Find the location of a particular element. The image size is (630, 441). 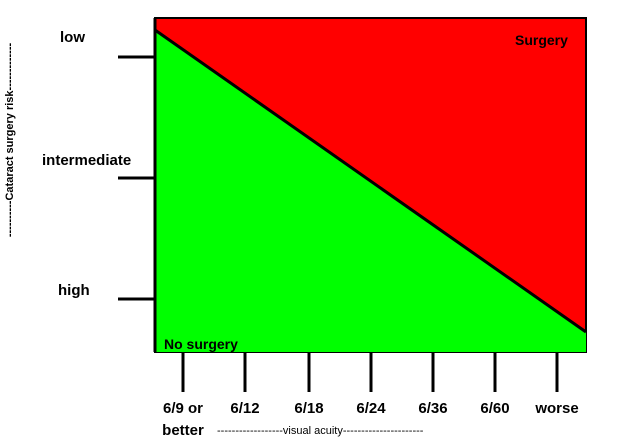

y-label: high is located at coordinates (74, 290).